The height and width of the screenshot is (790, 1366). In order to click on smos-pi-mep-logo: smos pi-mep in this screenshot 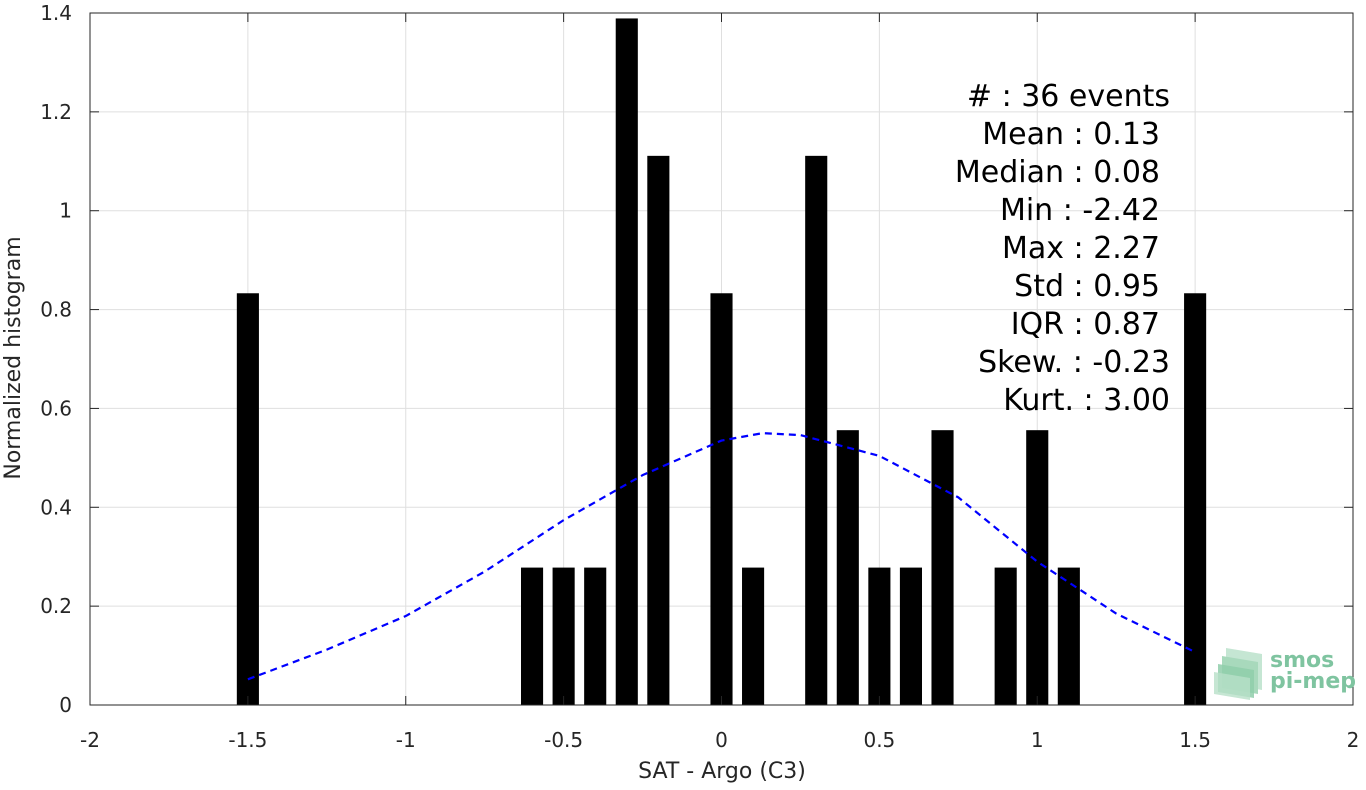, I will do `click(1285, 674)`.